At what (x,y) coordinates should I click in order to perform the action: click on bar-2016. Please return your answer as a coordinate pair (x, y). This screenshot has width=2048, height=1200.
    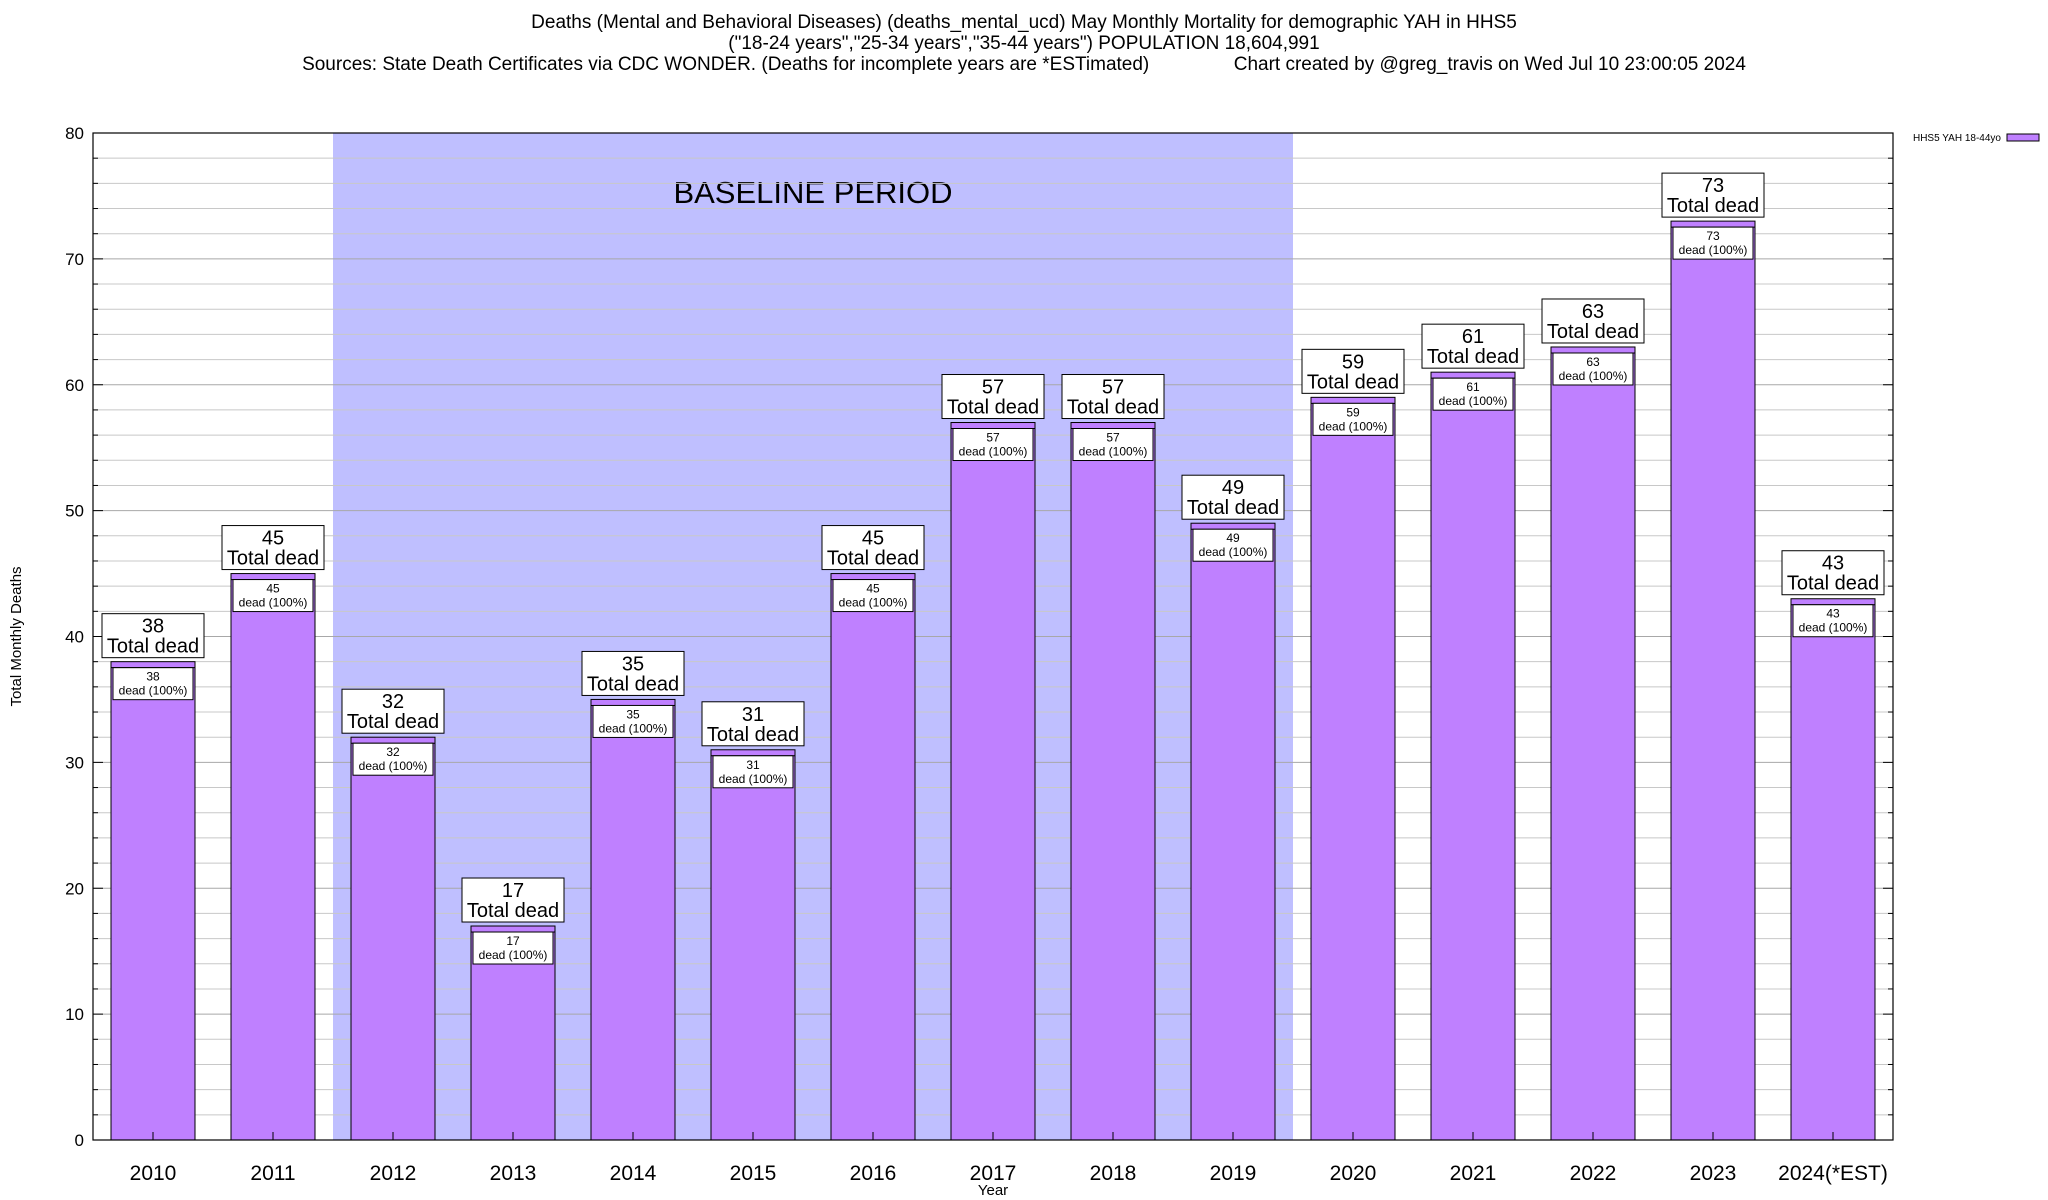
    Looking at the image, I should click on (873, 857).